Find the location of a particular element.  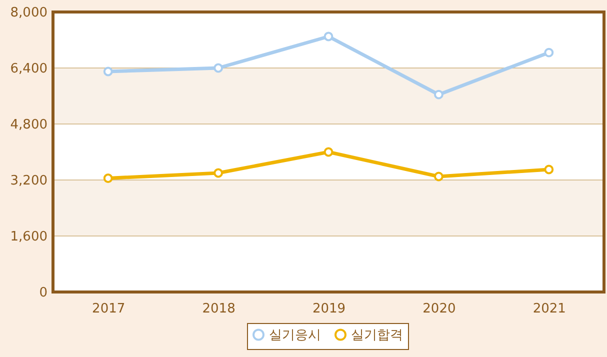

legend-label: 실기합격 is located at coordinates (377, 335).